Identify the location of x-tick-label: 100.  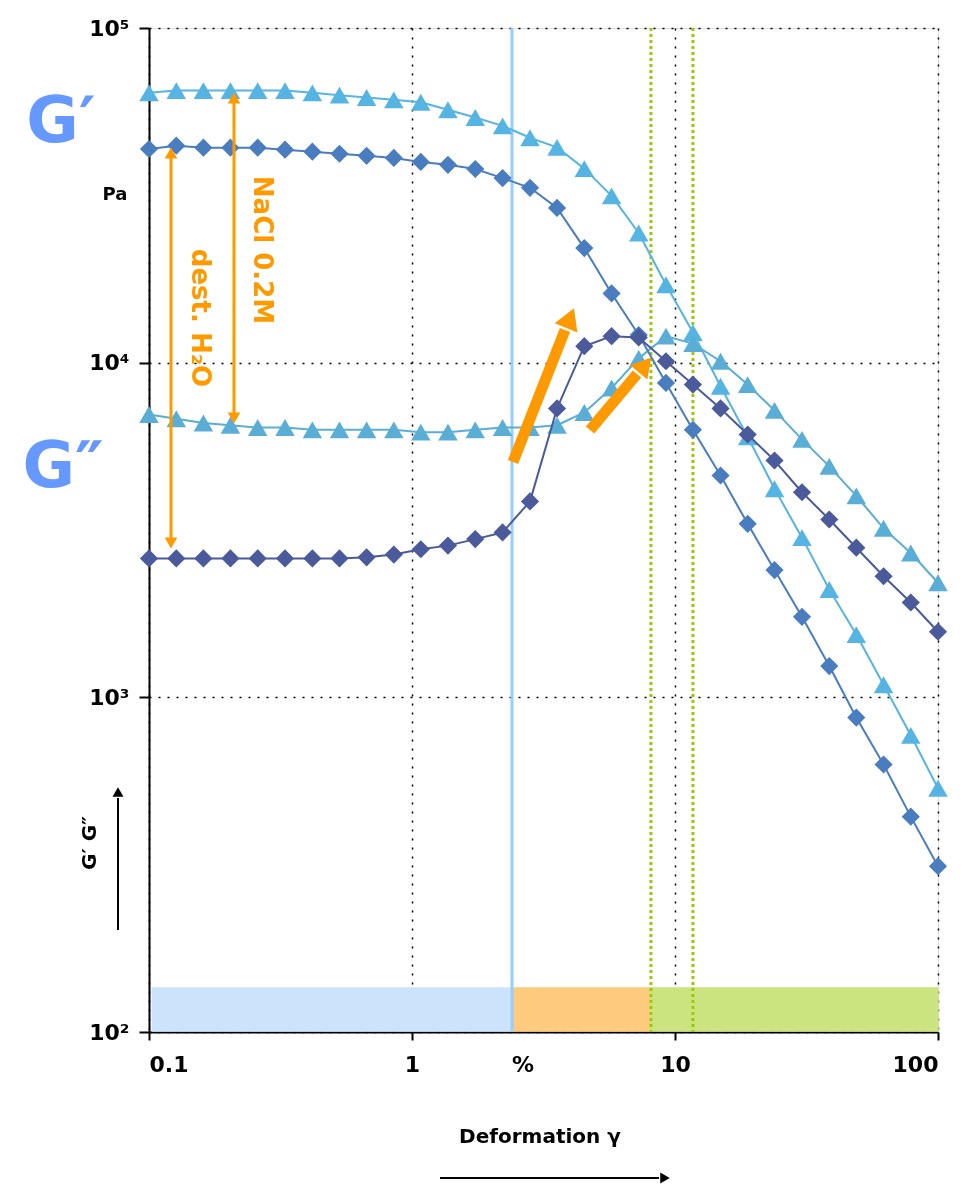
(915, 1064).